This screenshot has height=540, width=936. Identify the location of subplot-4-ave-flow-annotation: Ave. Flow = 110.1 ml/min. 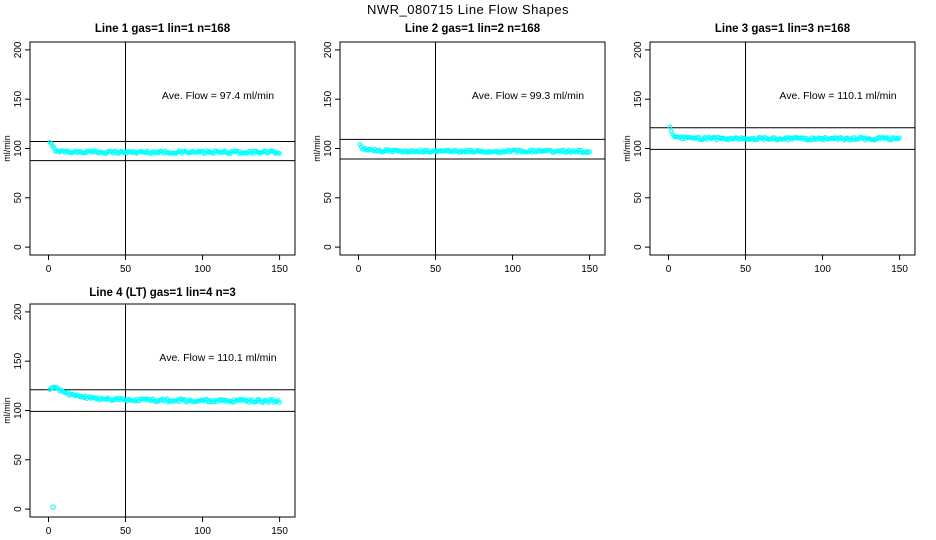
(218, 358).